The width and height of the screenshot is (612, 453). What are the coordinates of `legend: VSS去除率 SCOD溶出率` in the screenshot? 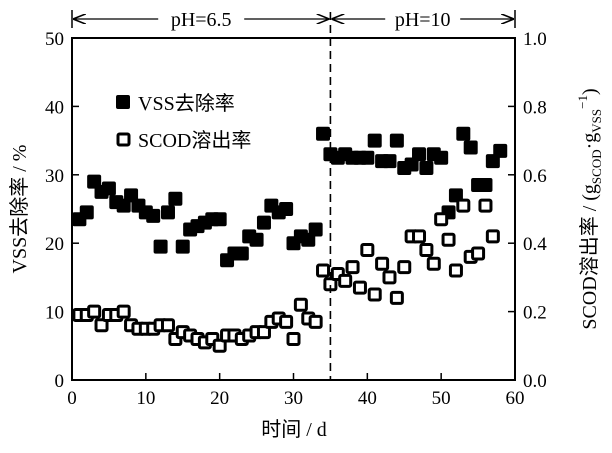 It's located at (183, 122).